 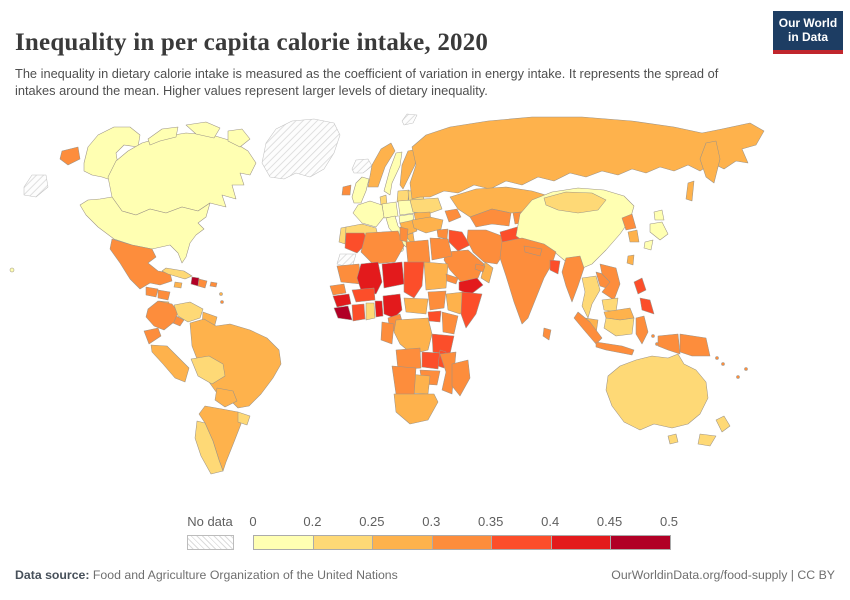 I want to click on region-chukotka-west, so click(x=70, y=156).